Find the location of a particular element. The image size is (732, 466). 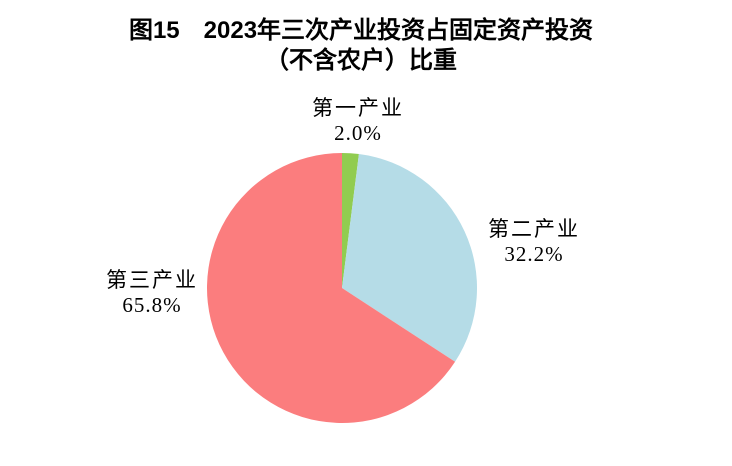

pie-slice-primary-industry is located at coordinates (350, 220).